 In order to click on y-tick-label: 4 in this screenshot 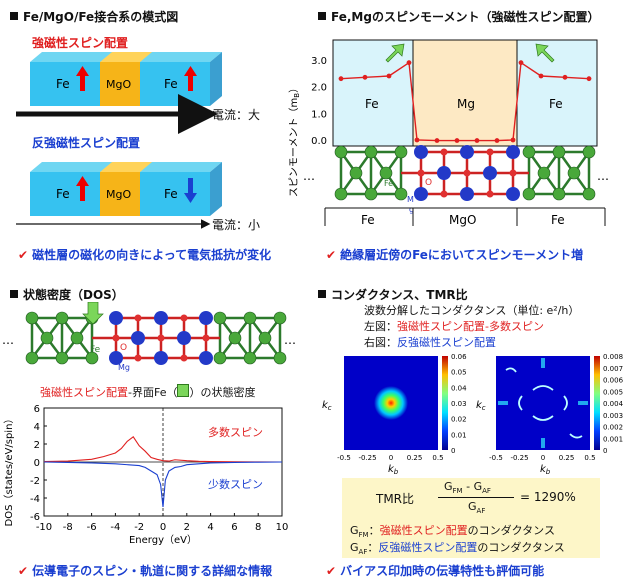, I will do `click(37, 427)`.